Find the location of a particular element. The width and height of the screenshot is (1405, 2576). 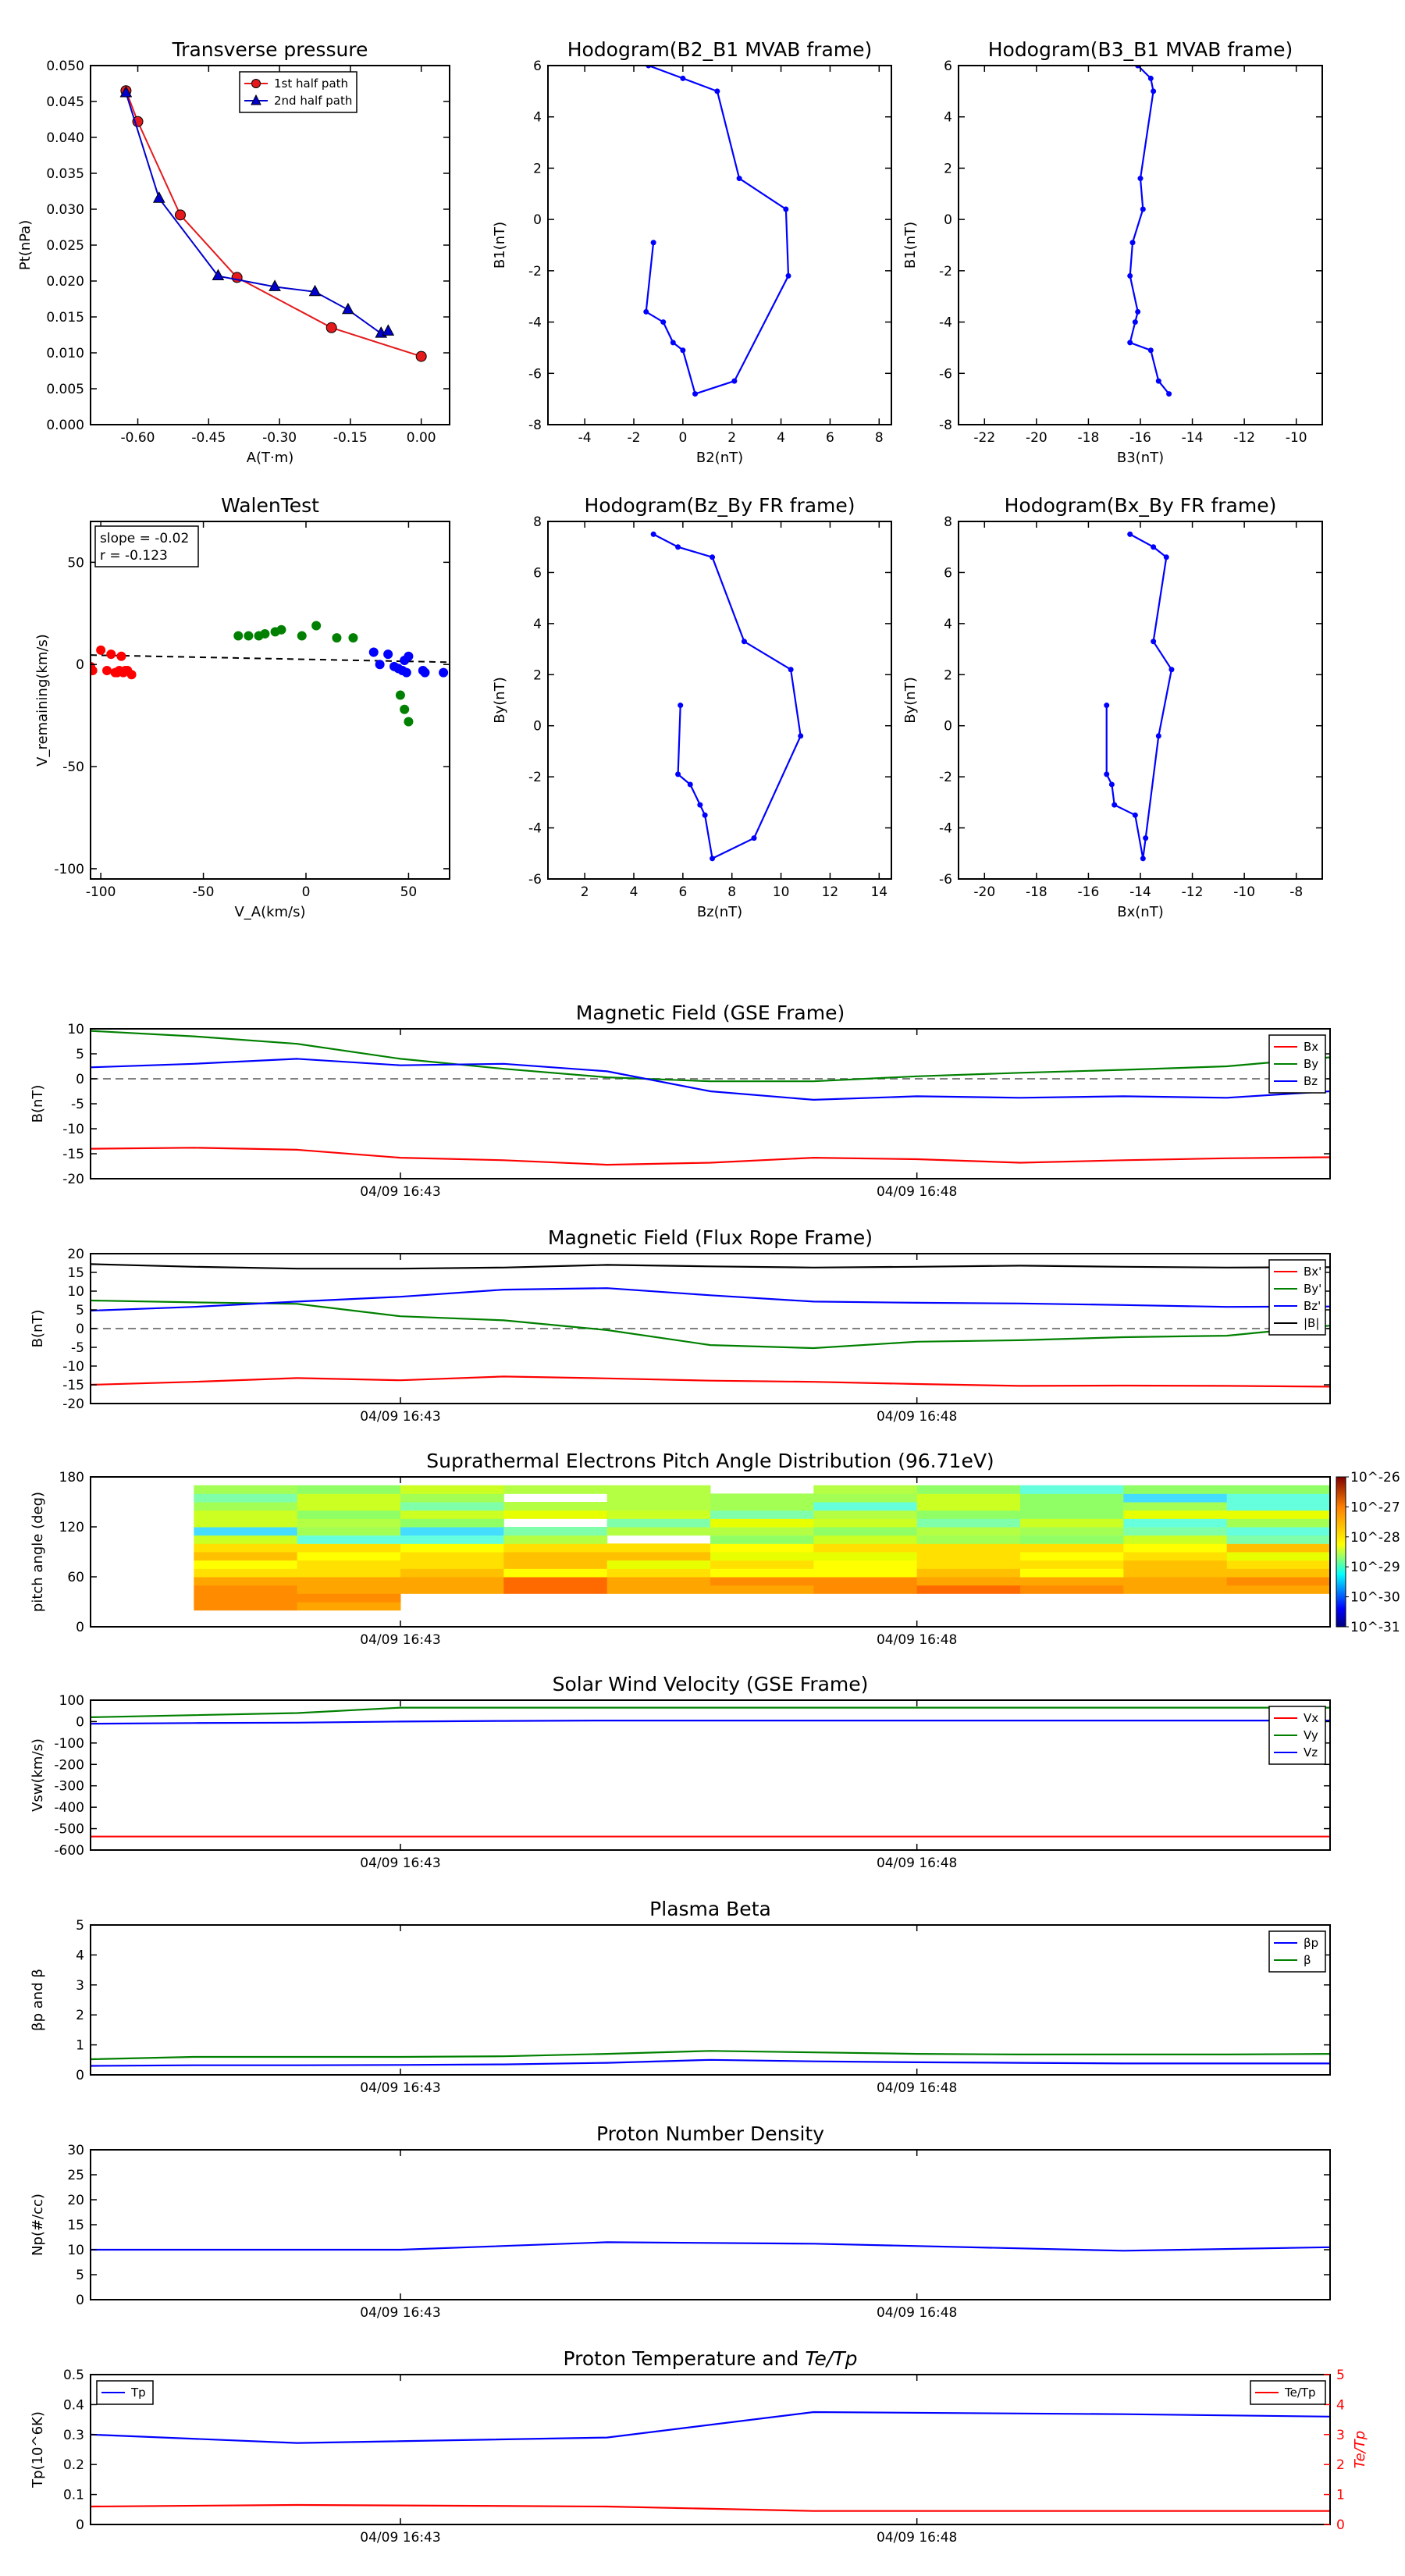

y-axis-label: Np(#/cc) is located at coordinates (38, 2225).